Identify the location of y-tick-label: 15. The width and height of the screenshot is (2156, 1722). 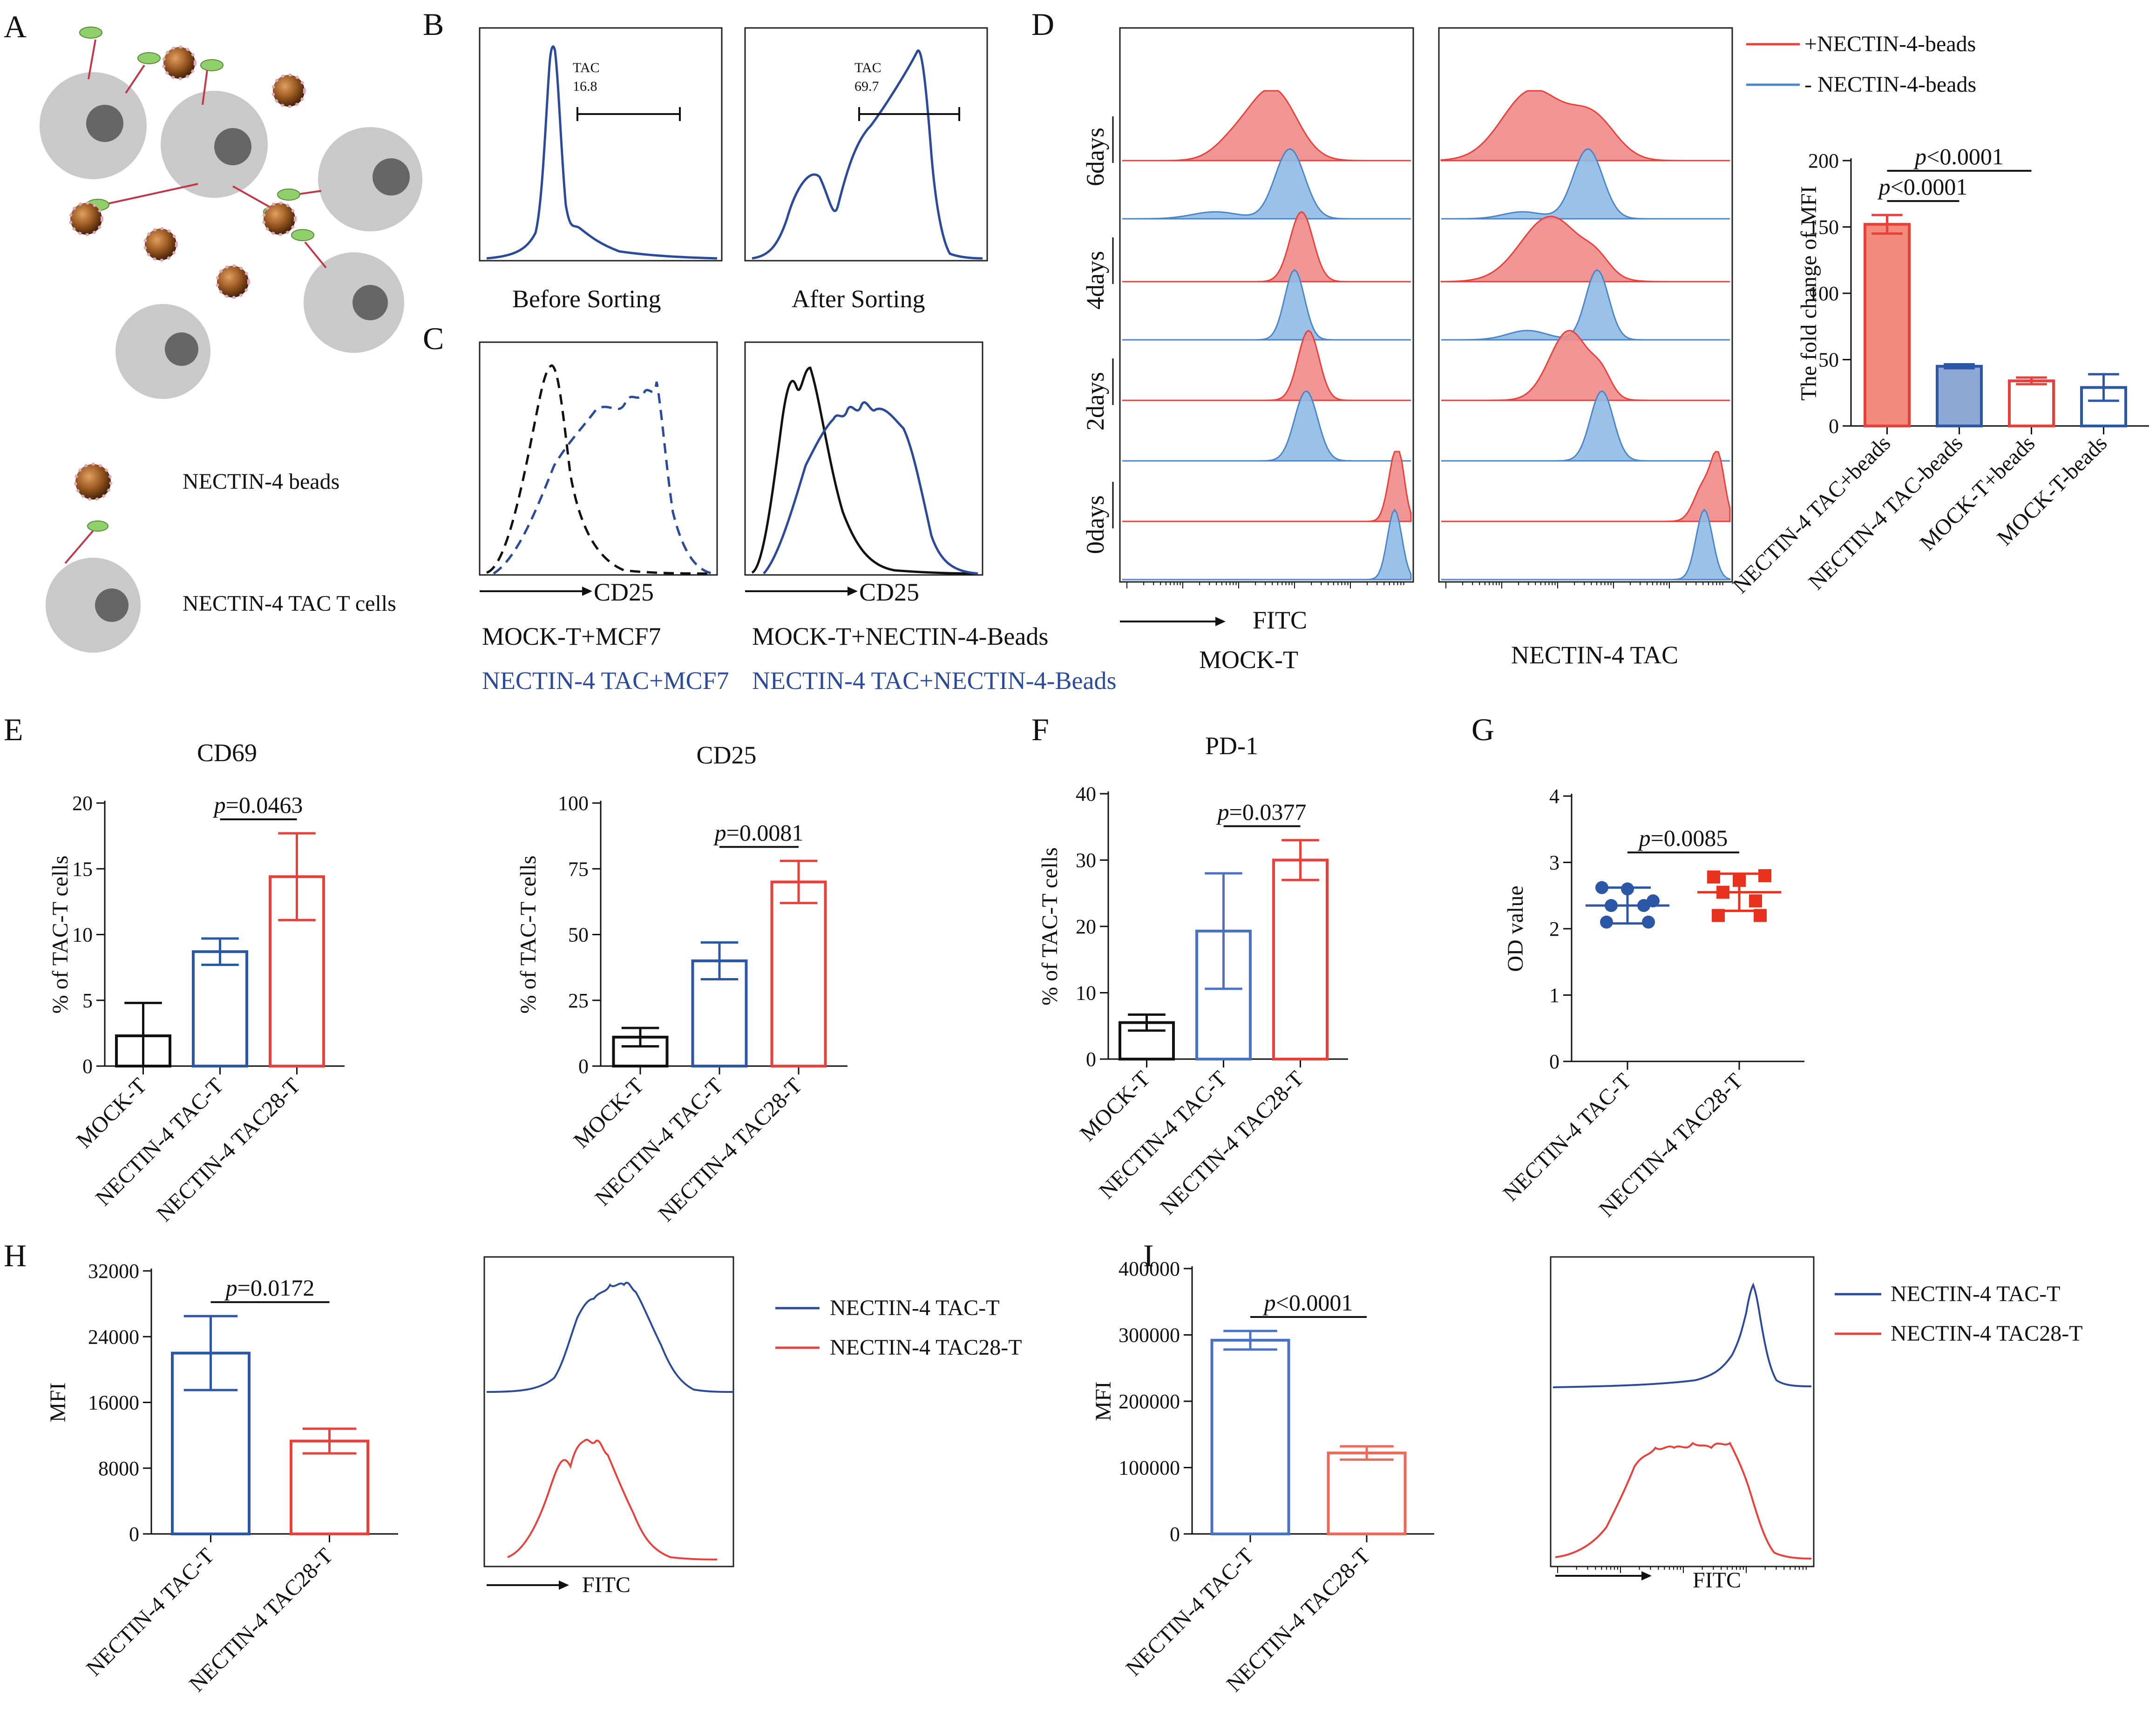
(82, 869).